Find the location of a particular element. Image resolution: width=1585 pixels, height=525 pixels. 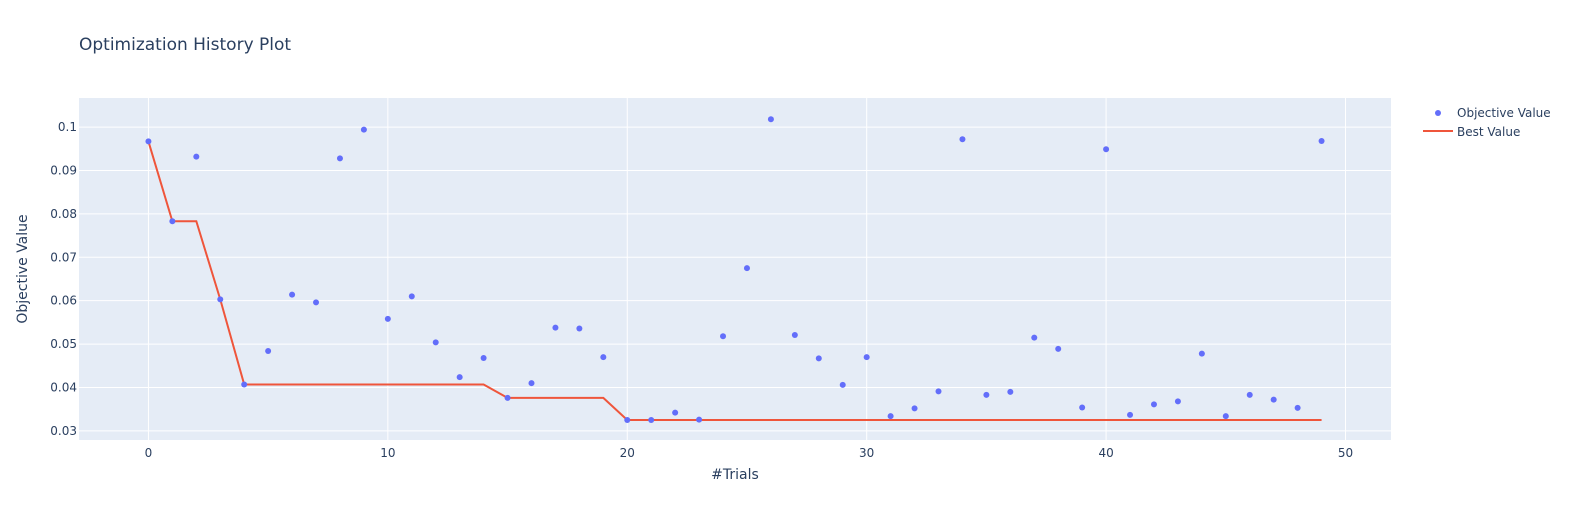

y-tick-label: 0.06 is located at coordinates (63, 301).